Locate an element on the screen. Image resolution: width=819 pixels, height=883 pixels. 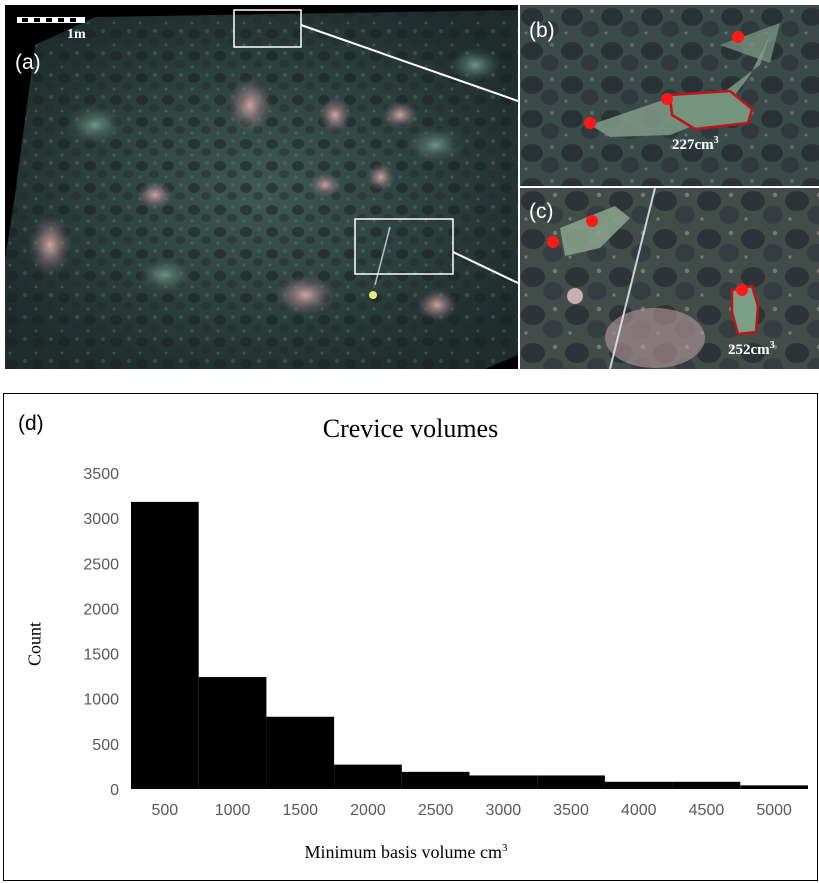
y-tick-label: 3000 is located at coordinates (101, 519).